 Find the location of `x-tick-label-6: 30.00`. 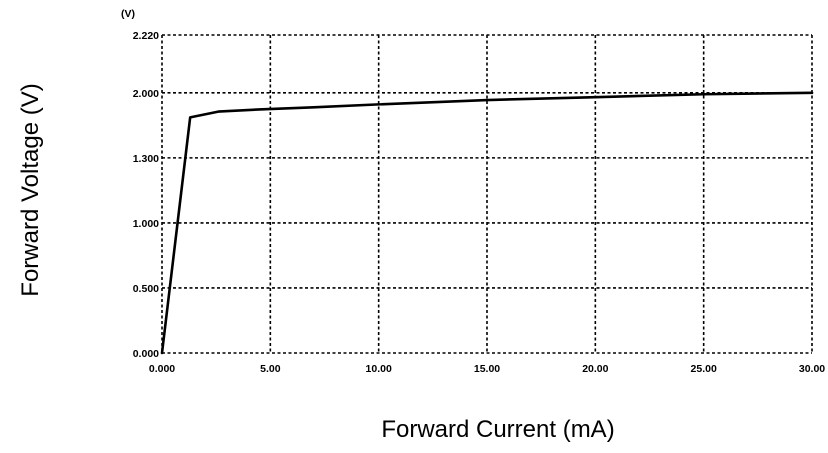

x-tick-label-6: 30.00 is located at coordinates (812, 369).